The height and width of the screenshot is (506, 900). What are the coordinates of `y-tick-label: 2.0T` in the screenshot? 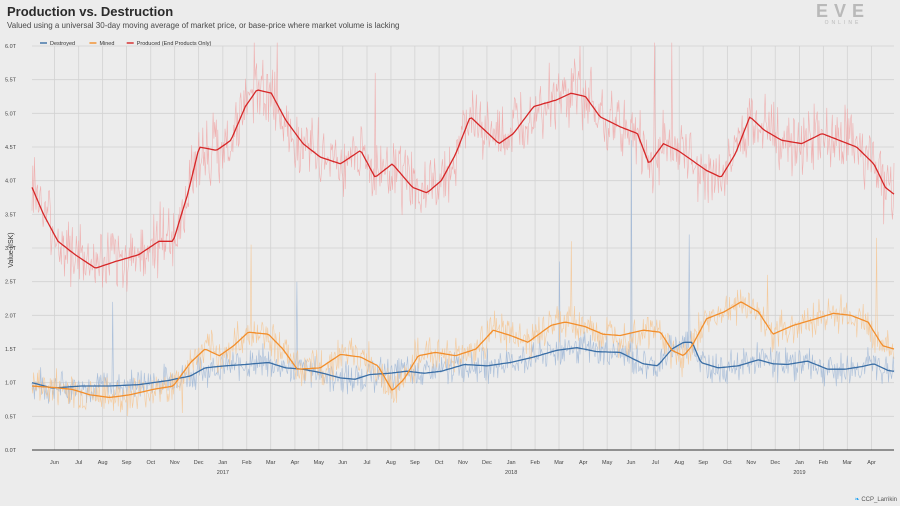 It's located at (11, 316).